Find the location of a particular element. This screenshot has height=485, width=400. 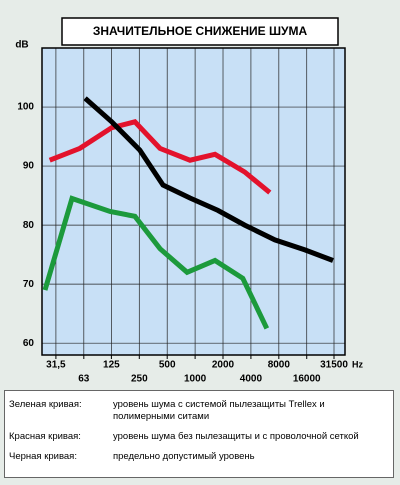

y-axis-label: dB is located at coordinates (21, 45).